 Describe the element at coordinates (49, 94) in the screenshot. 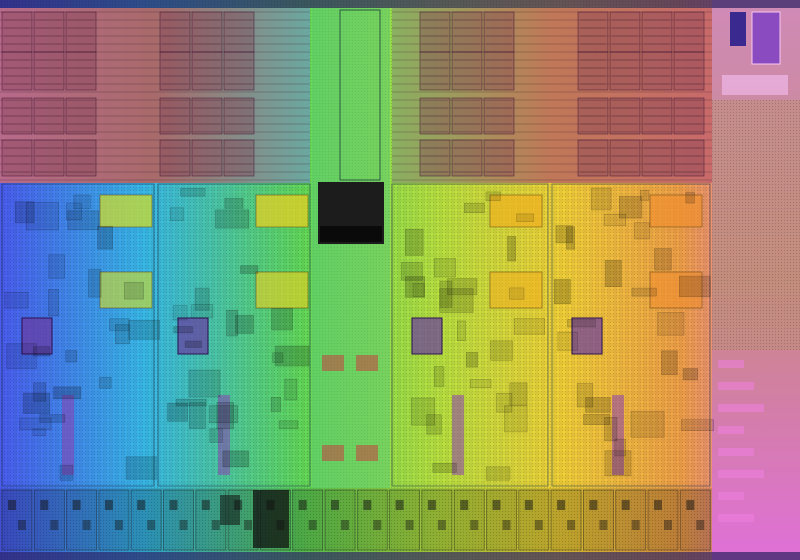

I see `left-cache-bank-a` at that location.